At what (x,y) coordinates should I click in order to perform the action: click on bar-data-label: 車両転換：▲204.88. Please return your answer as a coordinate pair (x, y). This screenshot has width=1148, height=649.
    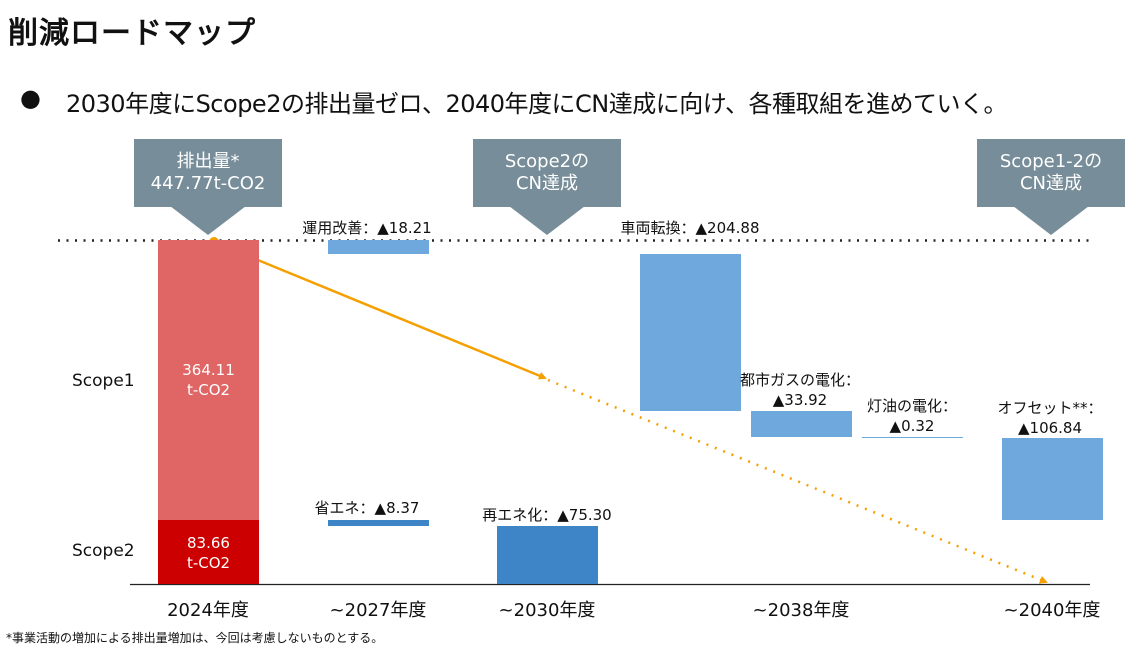
    Looking at the image, I should click on (690, 228).